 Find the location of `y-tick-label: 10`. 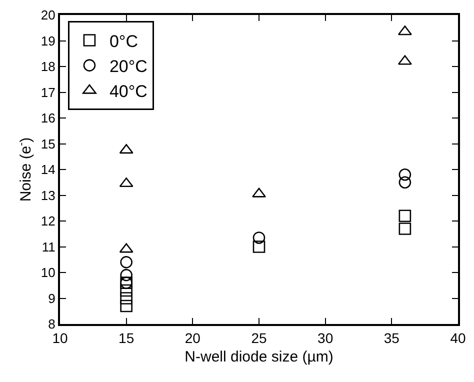

y-tick-label: 10 is located at coordinates (48, 272).